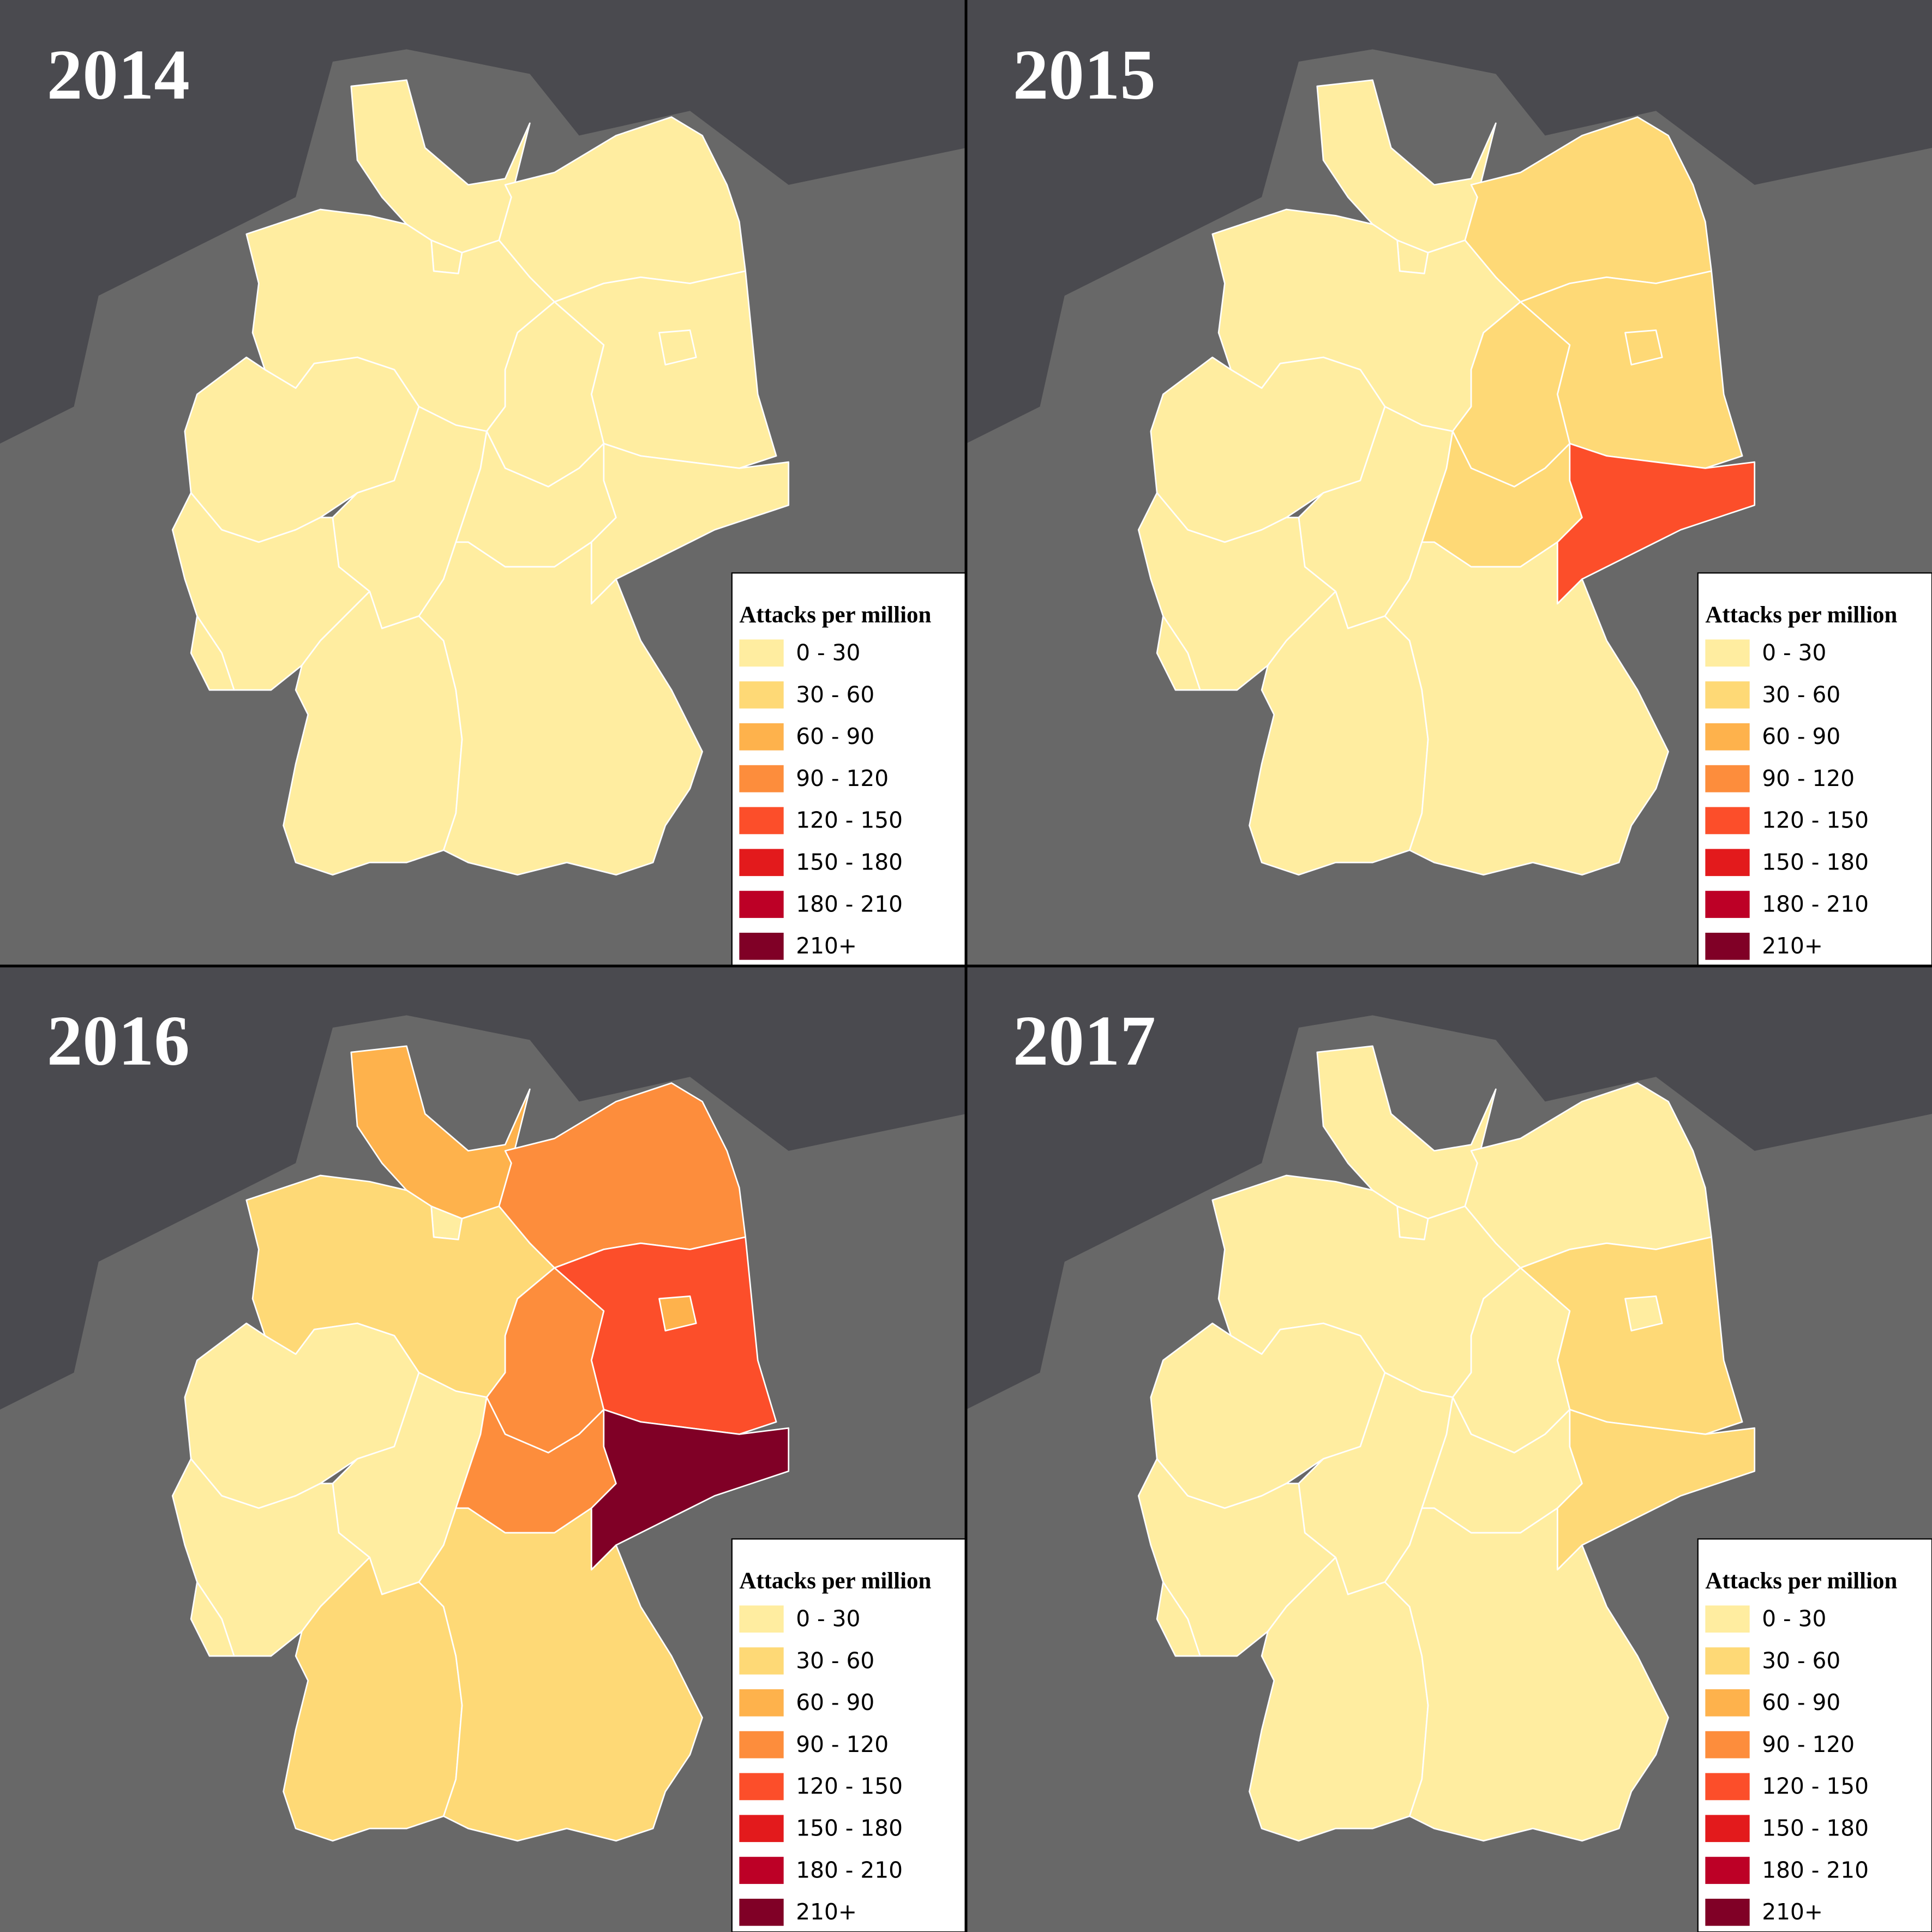 The image size is (1932, 1932). Describe the element at coordinates (1084, 75) in the screenshot. I see `year-title: 2015` at that location.